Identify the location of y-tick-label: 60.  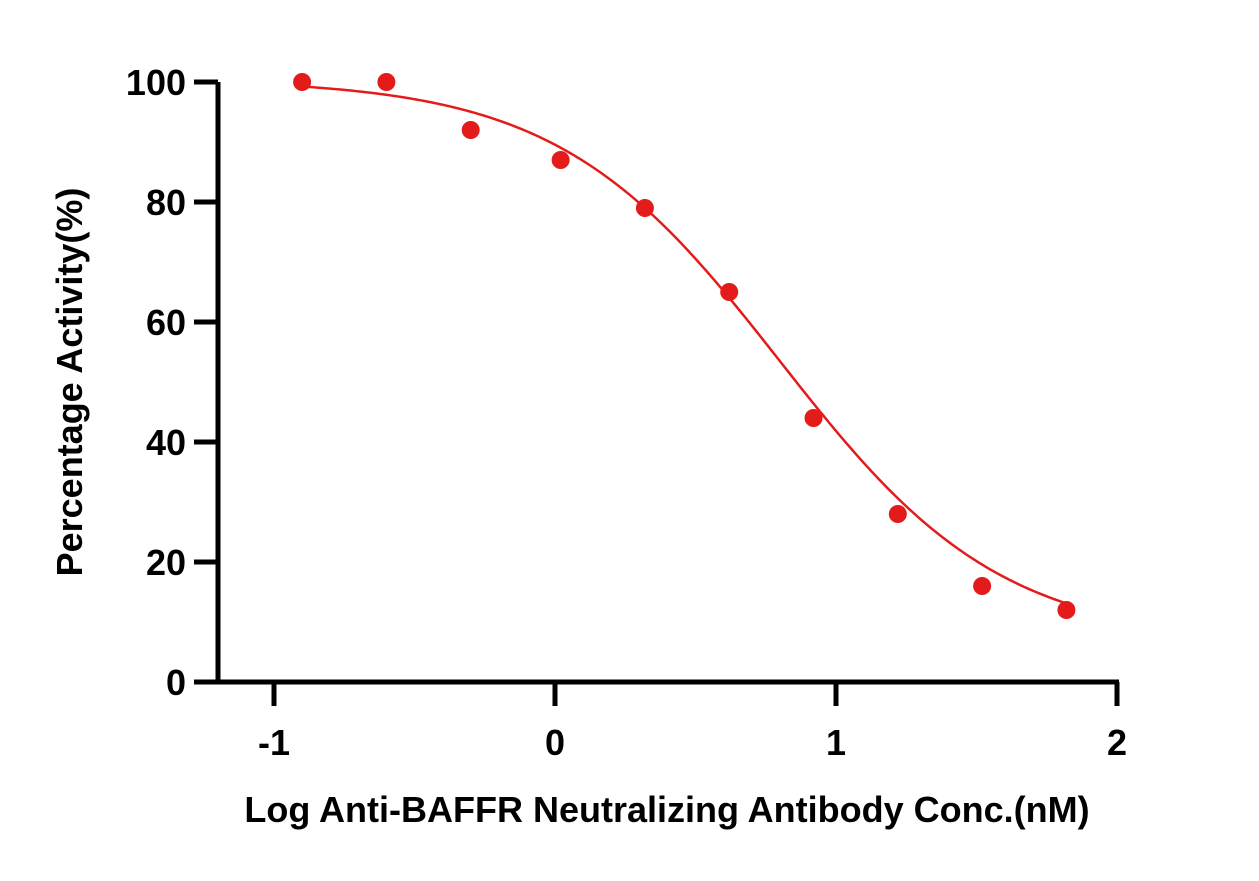
(166, 322).